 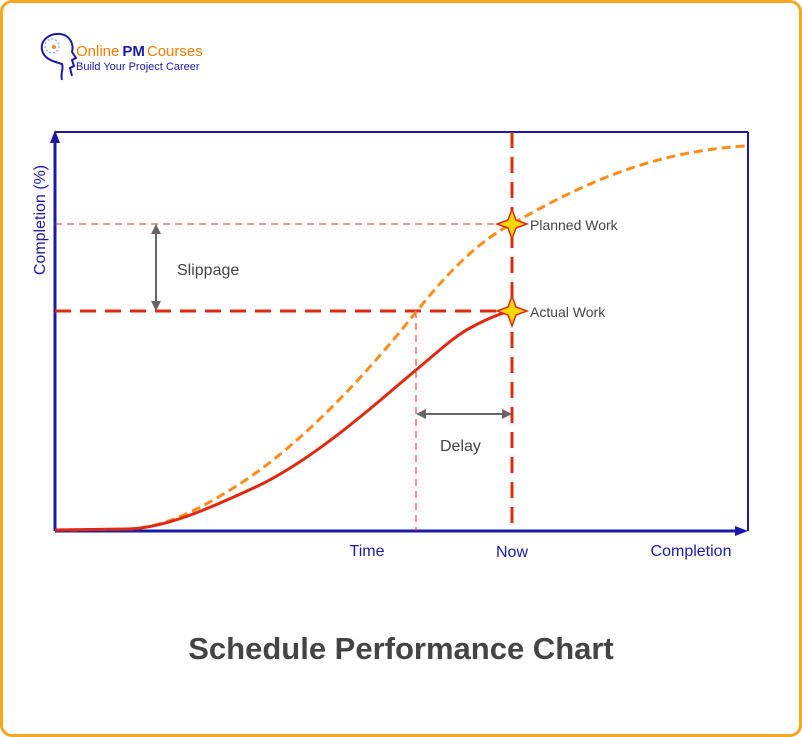 I want to click on logo-online: Online, so click(x=97, y=51).